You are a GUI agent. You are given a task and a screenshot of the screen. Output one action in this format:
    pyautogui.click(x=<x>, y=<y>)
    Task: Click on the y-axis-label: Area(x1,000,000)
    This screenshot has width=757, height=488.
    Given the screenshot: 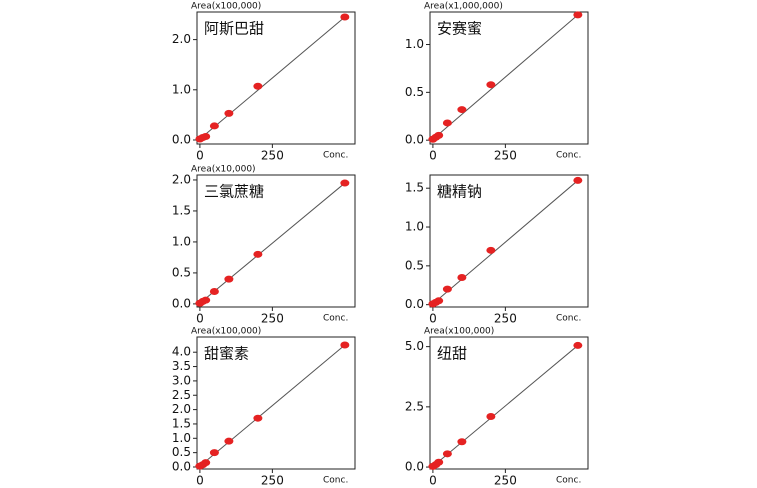 What is the action you would take?
    pyautogui.click(x=463, y=7)
    